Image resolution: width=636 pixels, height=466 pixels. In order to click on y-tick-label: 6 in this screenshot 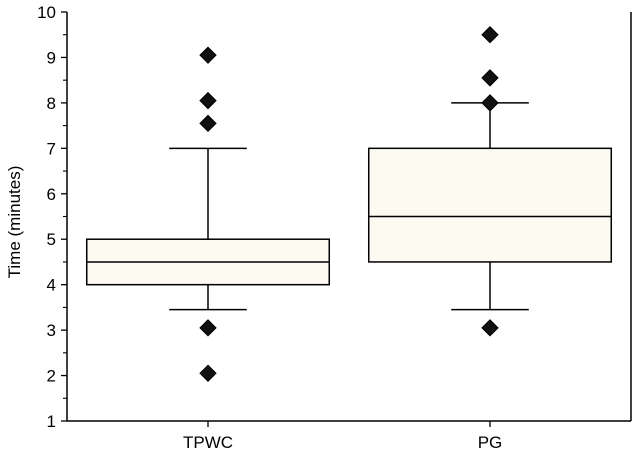, I will do `click(51, 194)`.